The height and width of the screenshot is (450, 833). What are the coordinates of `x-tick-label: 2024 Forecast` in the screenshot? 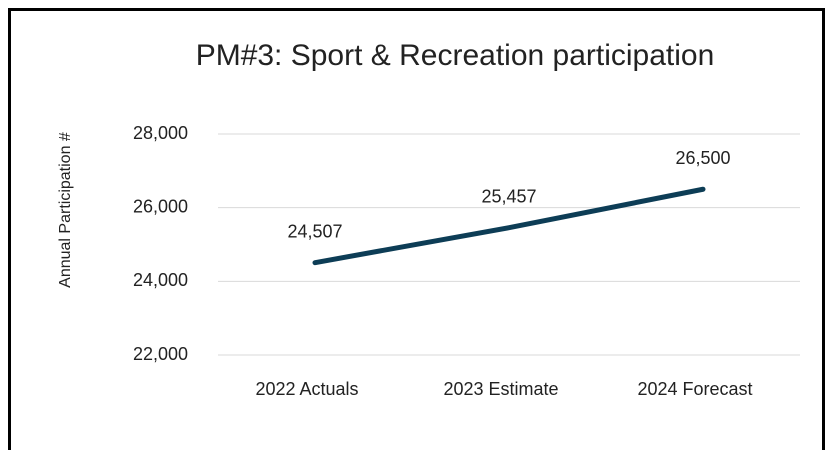 It's located at (694, 389).